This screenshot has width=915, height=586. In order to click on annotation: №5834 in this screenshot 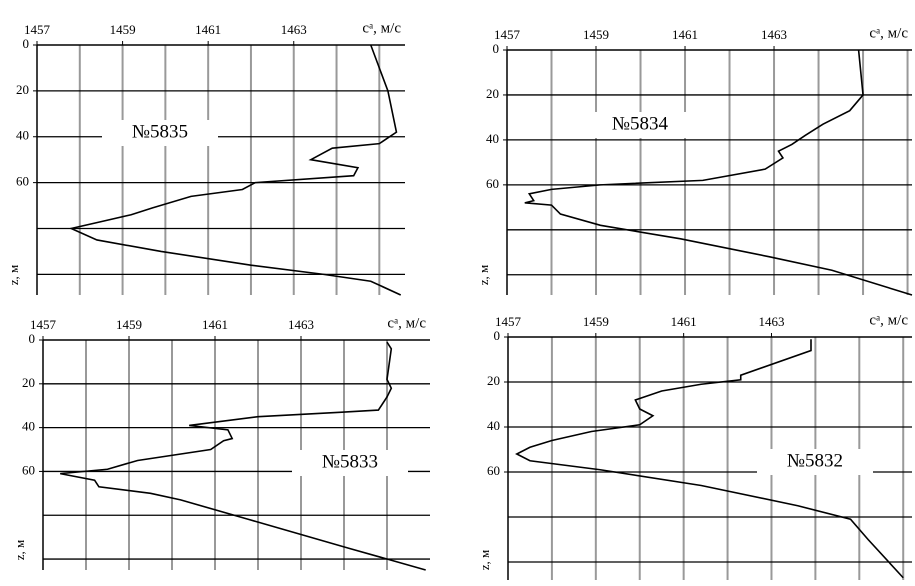, I will do `click(640, 123)`.